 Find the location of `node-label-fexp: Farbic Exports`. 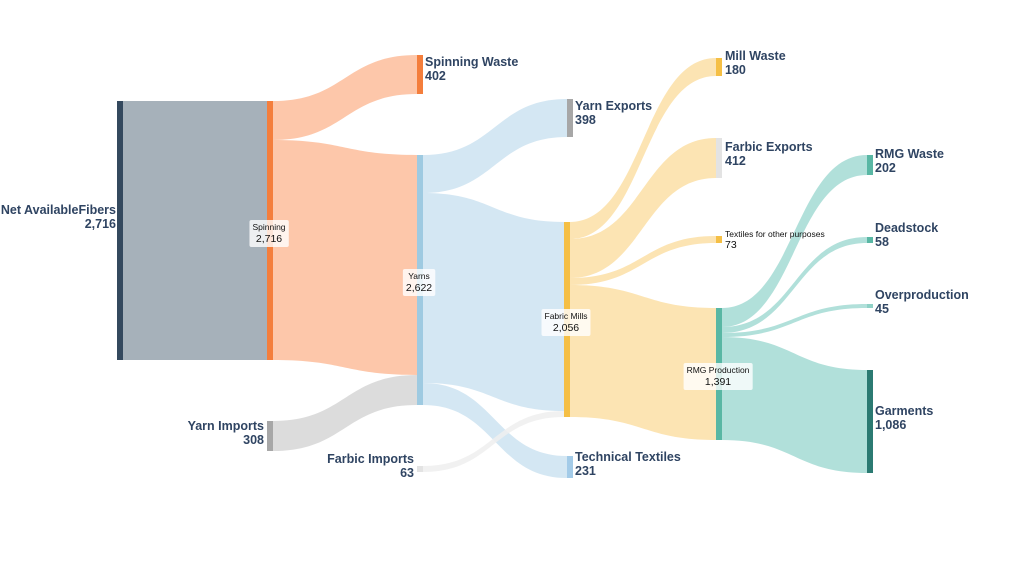

node-label-fexp: Farbic Exports is located at coordinates (769, 147).